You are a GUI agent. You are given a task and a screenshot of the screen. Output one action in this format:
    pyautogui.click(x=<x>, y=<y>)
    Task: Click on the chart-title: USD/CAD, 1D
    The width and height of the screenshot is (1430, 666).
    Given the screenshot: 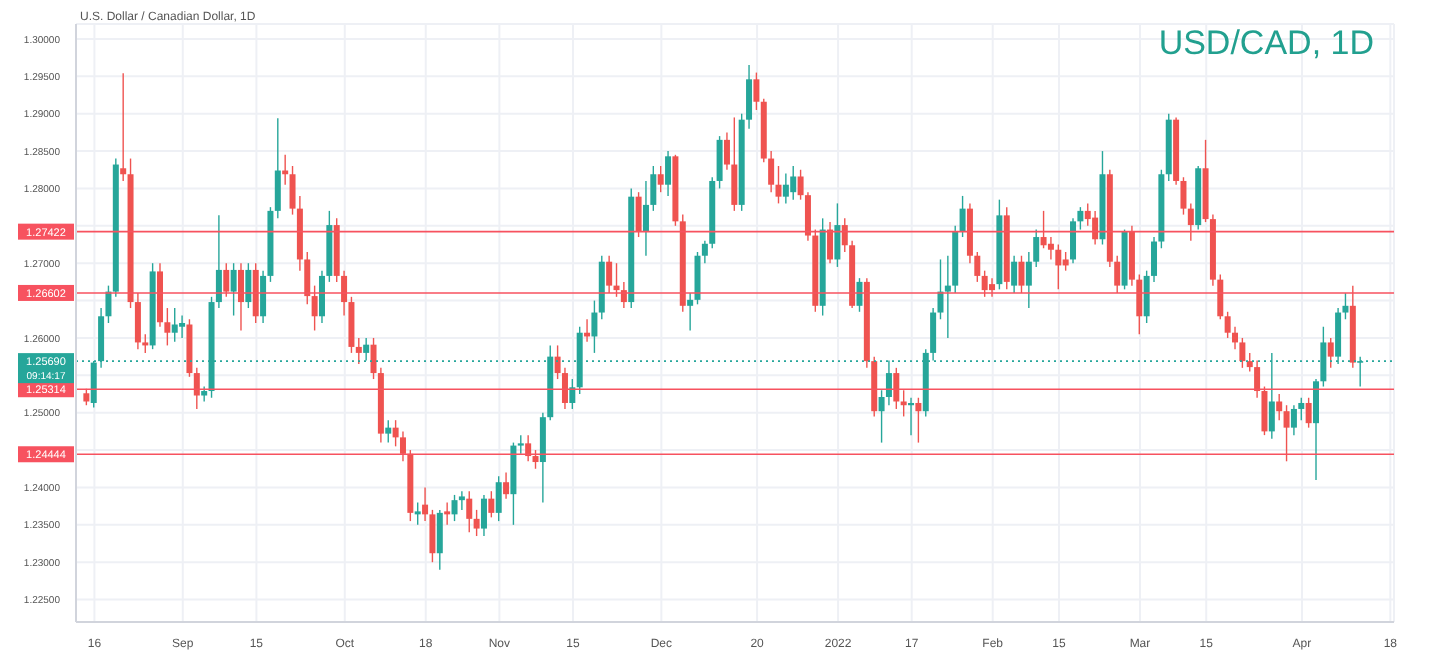 What is the action you would take?
    pyautogui.click(x=1266, y=44)
    